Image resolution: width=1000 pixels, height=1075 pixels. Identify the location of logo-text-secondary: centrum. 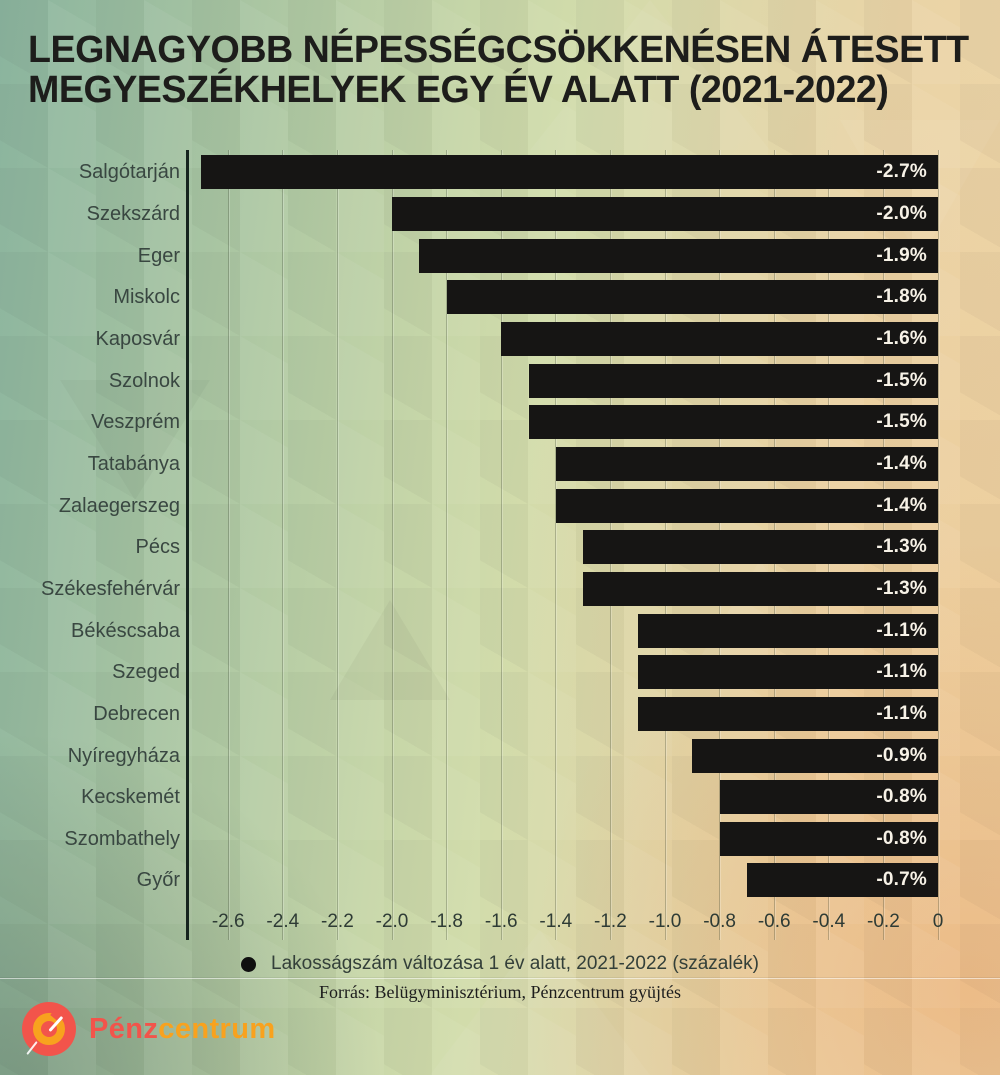
(217, 1028).